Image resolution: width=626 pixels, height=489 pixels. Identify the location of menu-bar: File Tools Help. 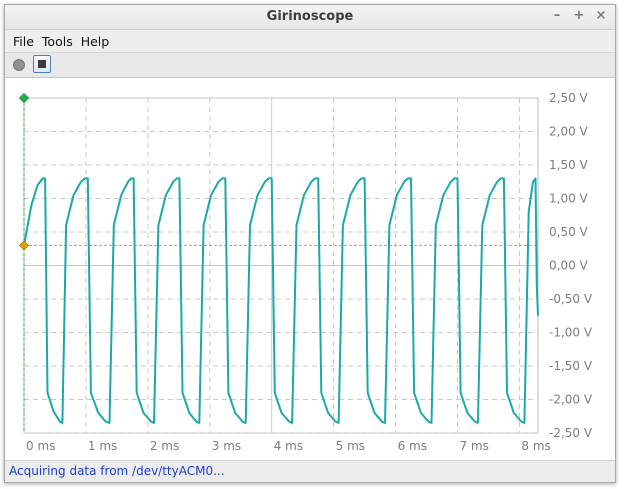
(310, 41).